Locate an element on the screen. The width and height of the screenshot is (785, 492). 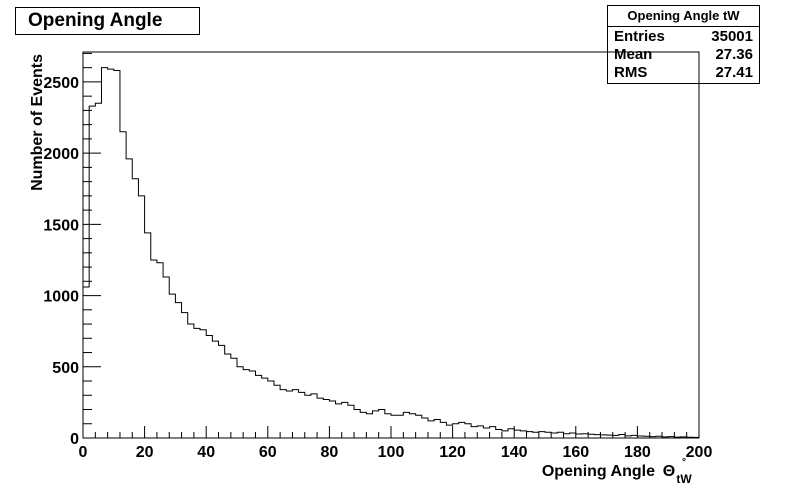
y-tick-label: 2500 is located at coordinates (61, 83).